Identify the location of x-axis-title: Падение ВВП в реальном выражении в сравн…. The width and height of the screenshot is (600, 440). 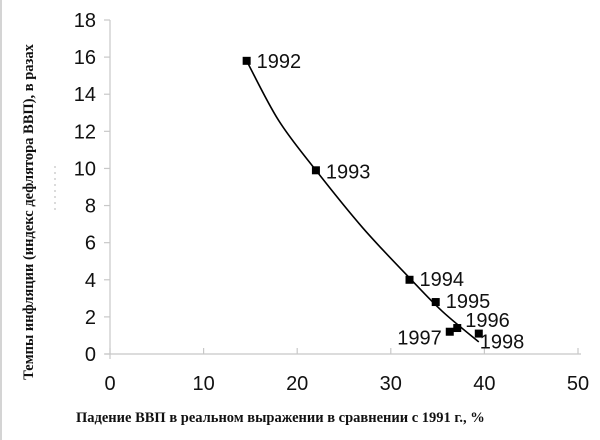
(280, 418).